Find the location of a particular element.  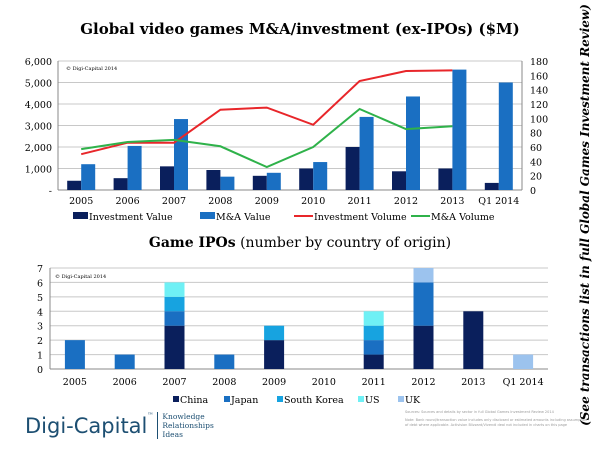

title-suffix: (number by country of origin) is located at coordinates (346, 243).